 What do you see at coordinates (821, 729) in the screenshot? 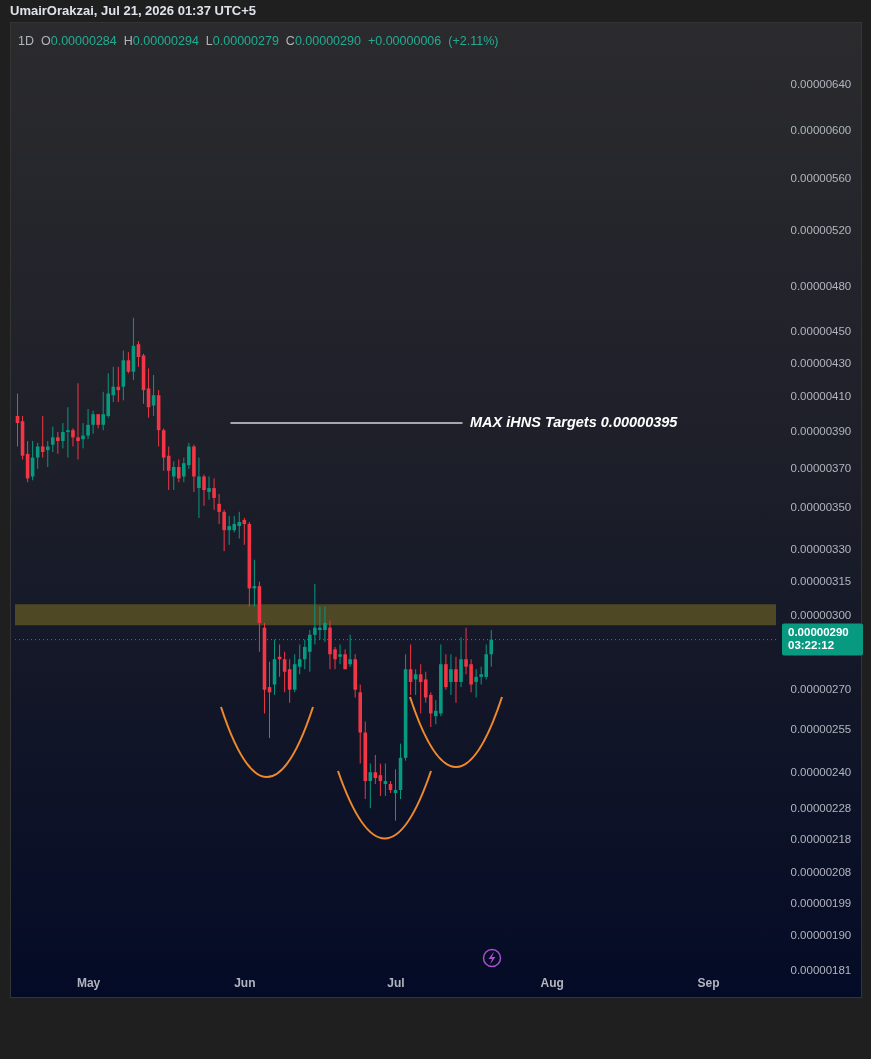
I see `y-tick-label: 0.00000255` at bounding box center [821, 729].